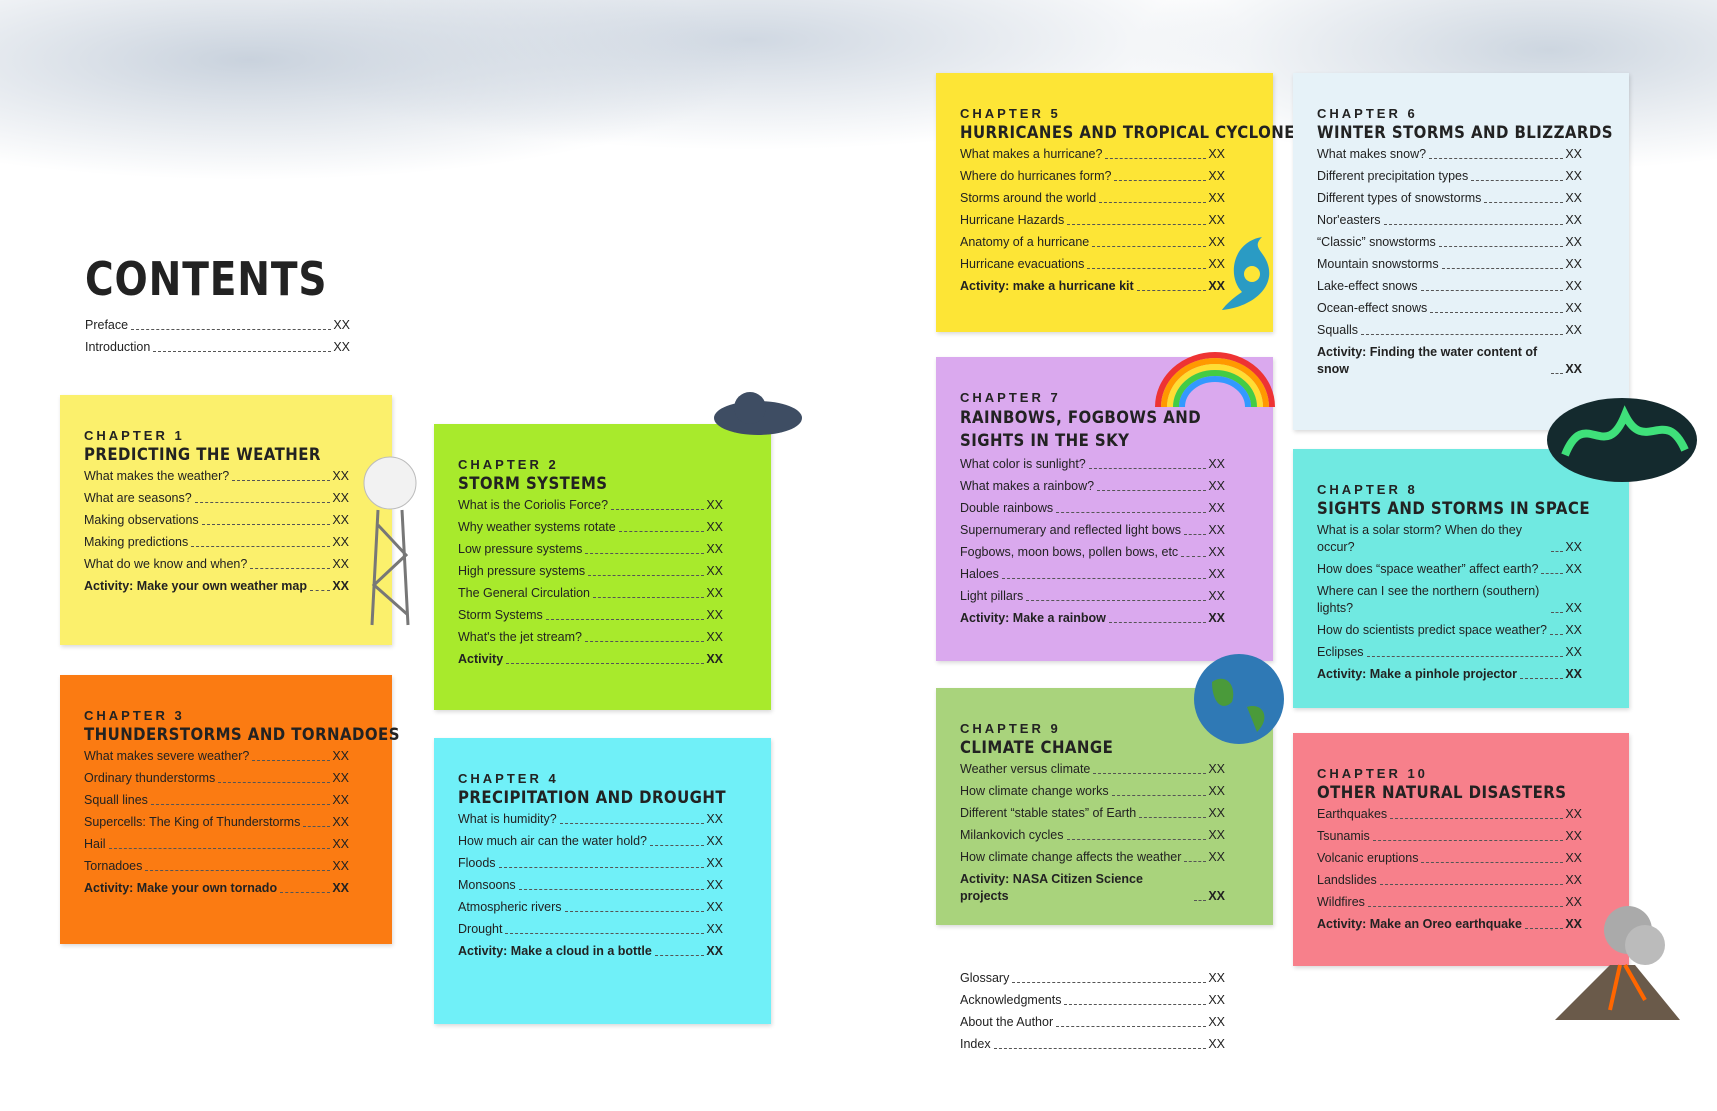  What do you see at coordinates (1031, 154) in the screenshot?
I see `entry-label: What makes a hurricane?` at bounding box center [1031, 154].